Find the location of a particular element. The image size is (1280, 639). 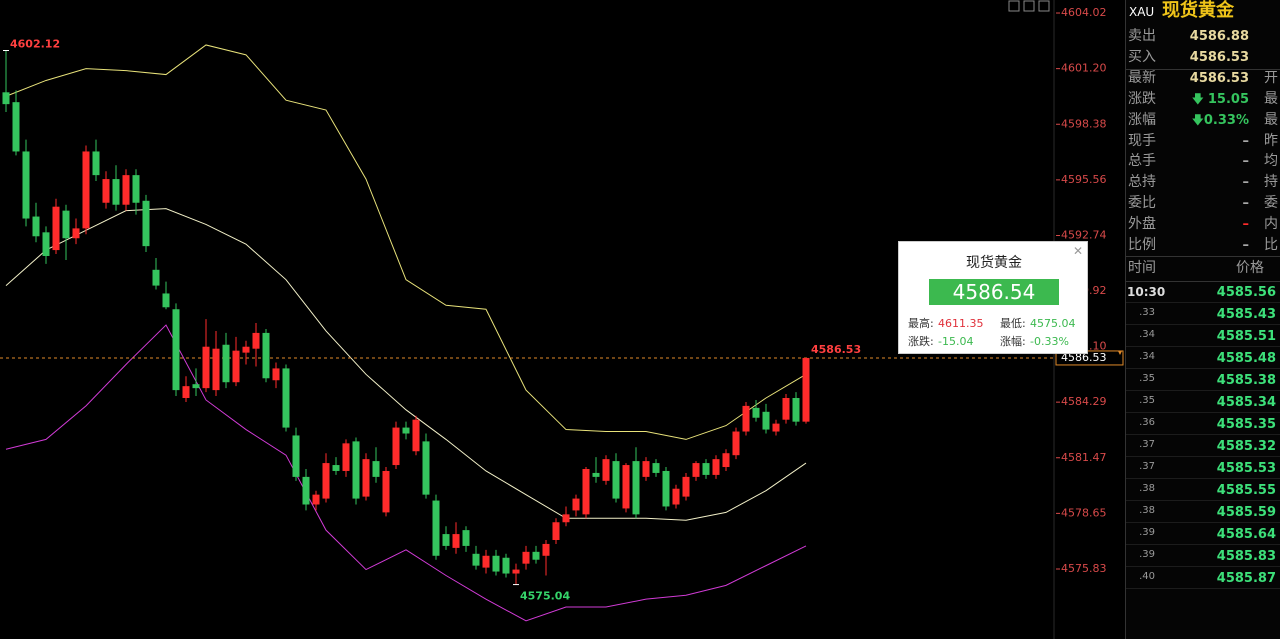

value: -15.04 is located at coordinates (956, 341).